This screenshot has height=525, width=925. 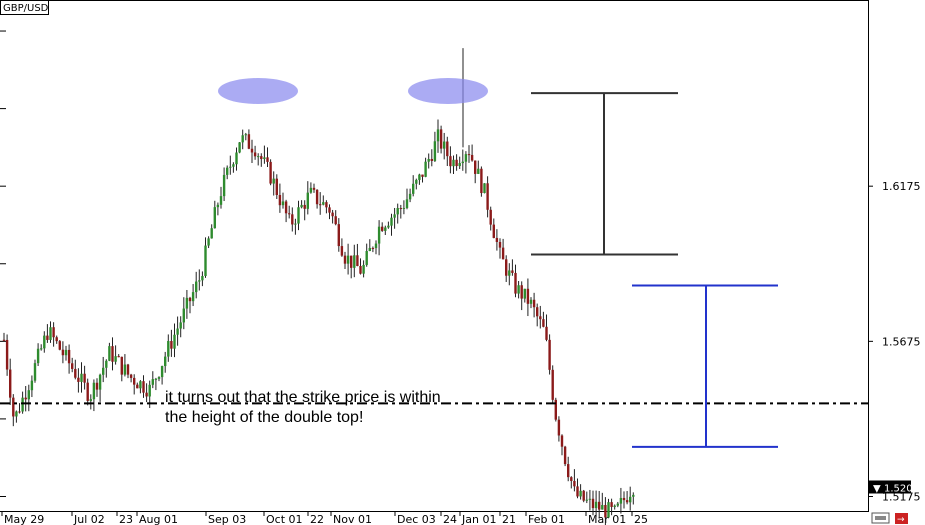 What do you see at coordinates (284, 519) in the screenshot?
I see `time-tick-label: Oct 01` at bounding box center [284, 519].